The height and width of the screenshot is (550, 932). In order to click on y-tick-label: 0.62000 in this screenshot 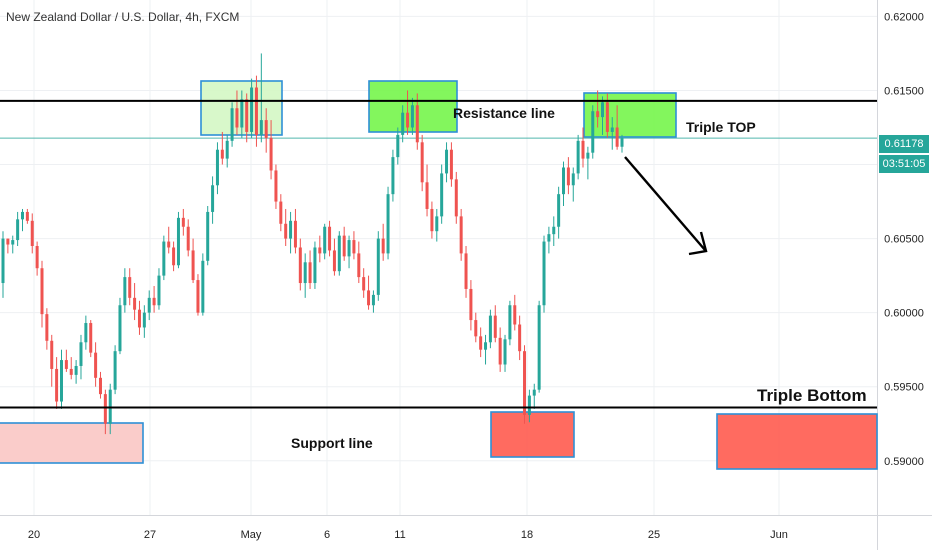, I will do `click(904, 17)`.